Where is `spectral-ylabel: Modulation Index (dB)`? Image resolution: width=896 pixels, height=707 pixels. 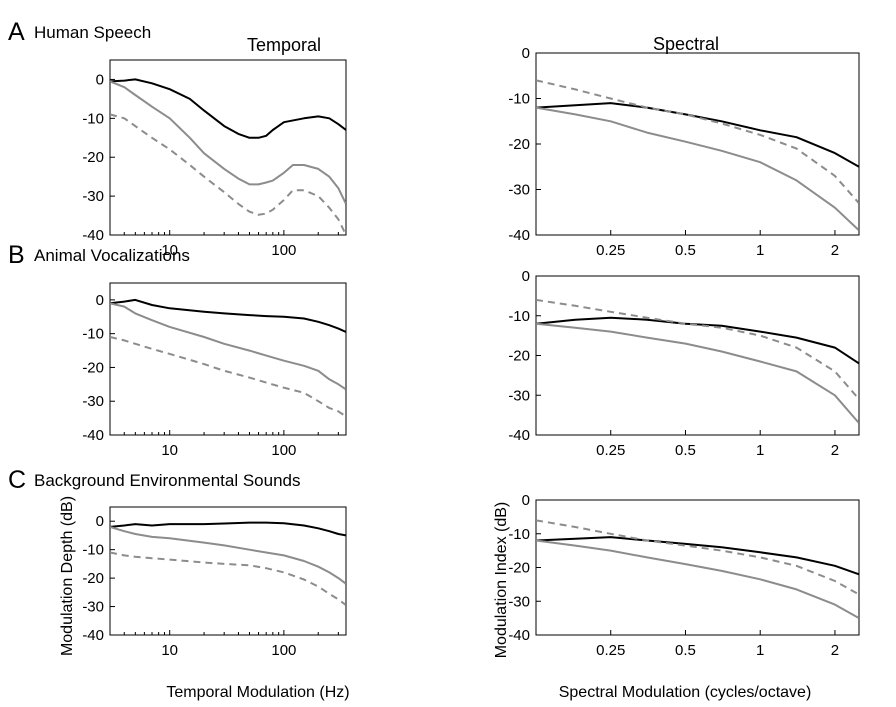
spectral-ylabel: Modulation Index (dB) is located at coordinates (501, 580).